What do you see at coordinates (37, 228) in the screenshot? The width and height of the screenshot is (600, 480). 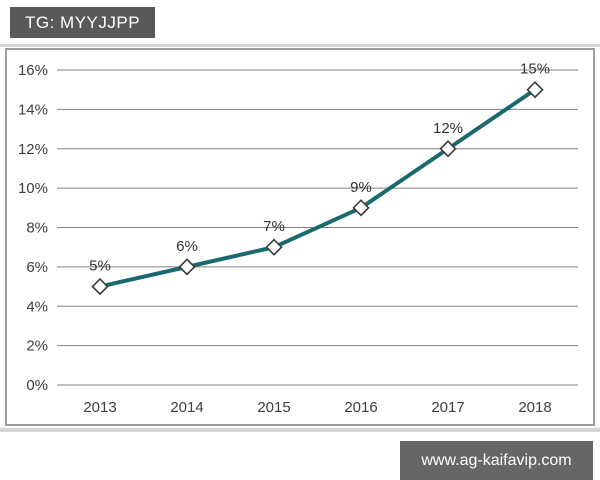 I see `y-tick-label: 8%` at bounding box center [37, 228].